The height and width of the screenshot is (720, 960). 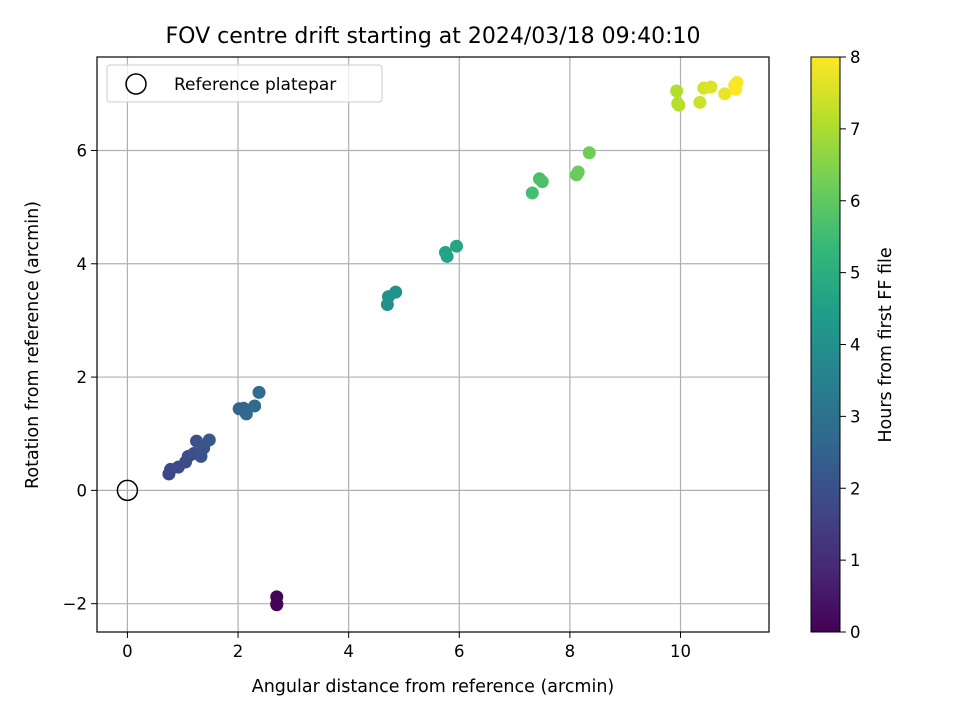 What do you see at coordinates (238, 651) in the screenshot?
I see `x-tick-label: 2` at bounding box center [238, 651].